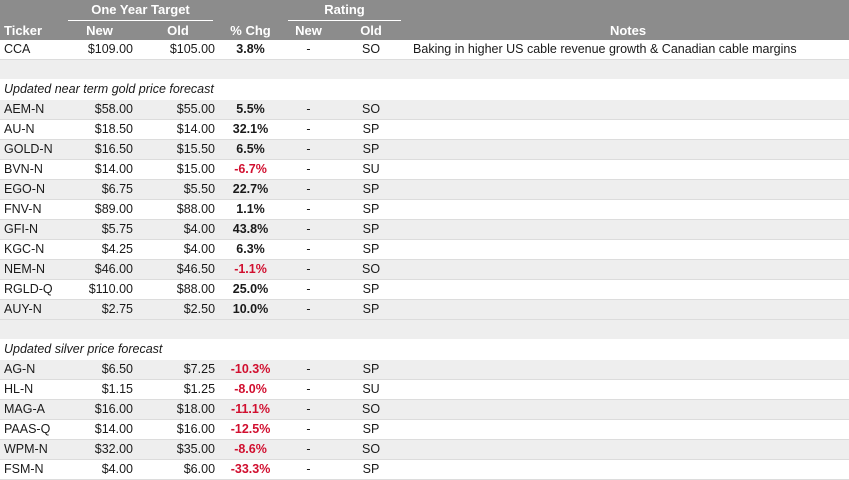 Image resolution: width=849 pixels, height=480 pixels. I want to click on section-title: Updated silver price forecast, so click(424, 349).